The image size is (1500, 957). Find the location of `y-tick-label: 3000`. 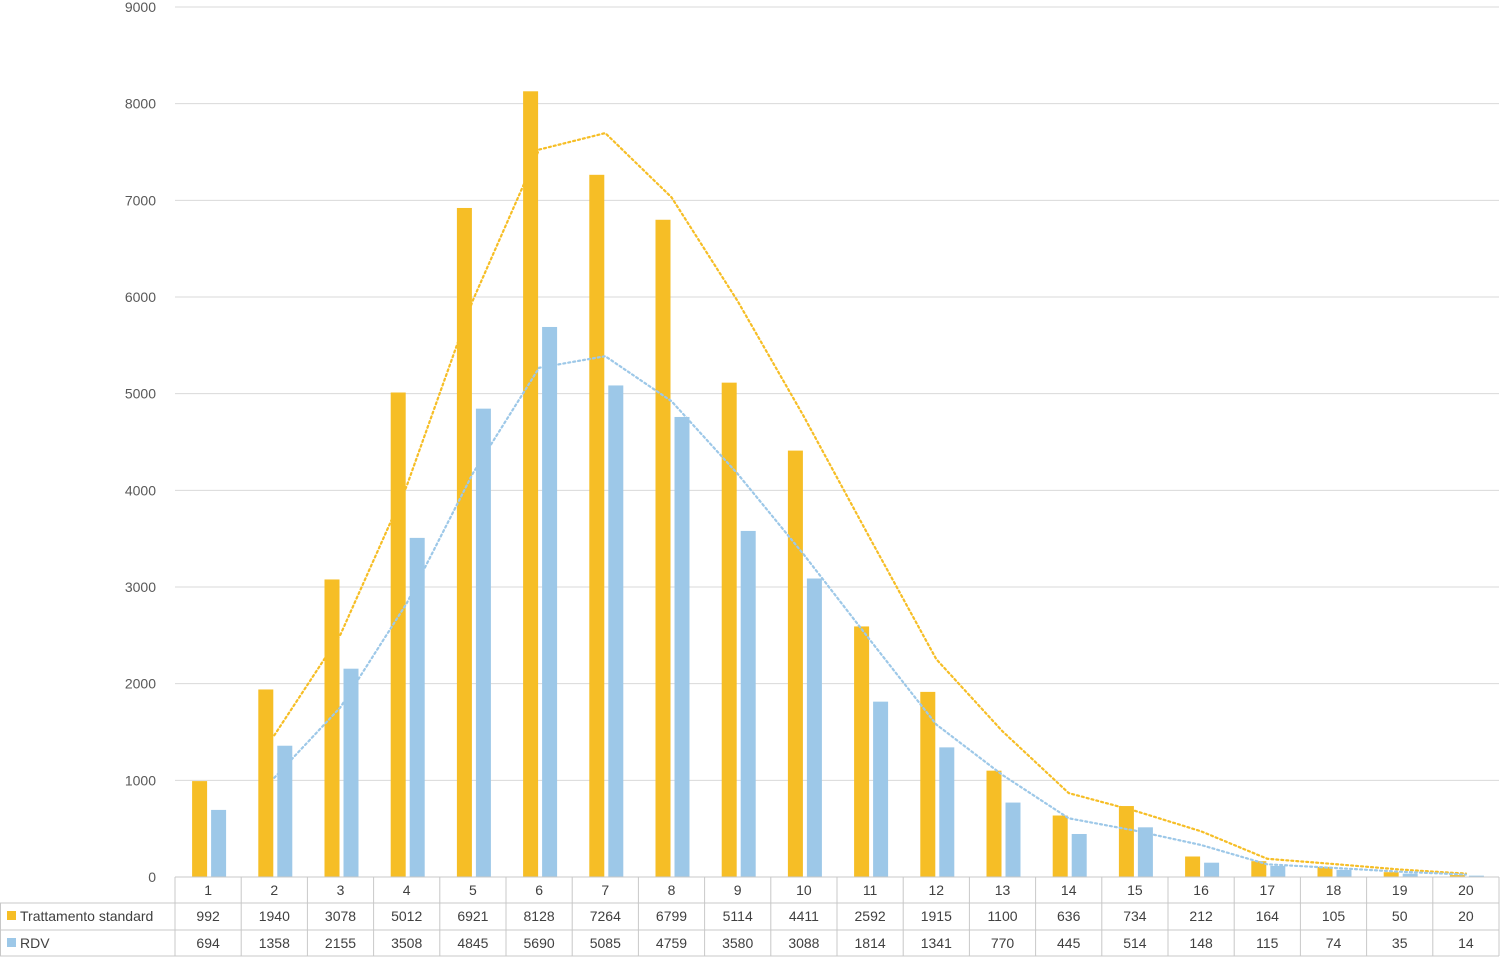

y-tick-label: 3000 is located at coordinates (140, 587).